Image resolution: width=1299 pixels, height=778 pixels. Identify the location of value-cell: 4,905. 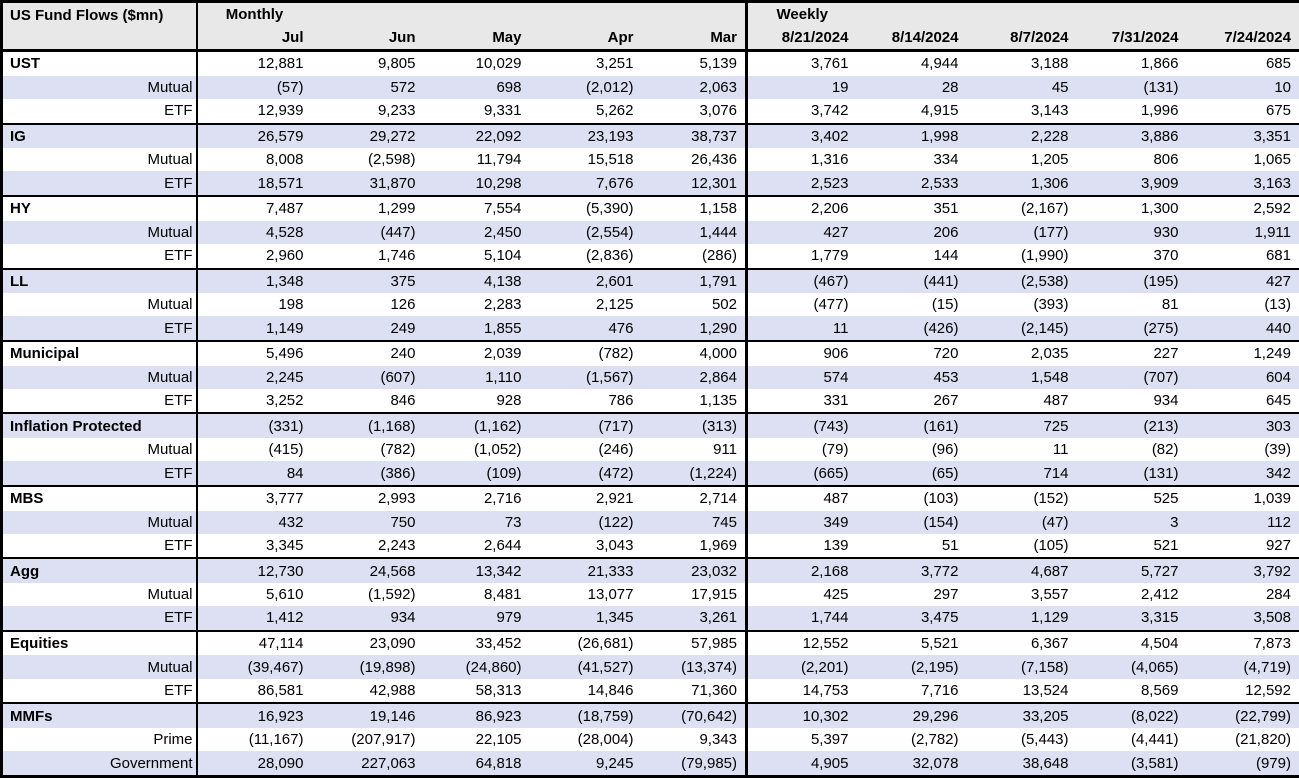
(801, 764).